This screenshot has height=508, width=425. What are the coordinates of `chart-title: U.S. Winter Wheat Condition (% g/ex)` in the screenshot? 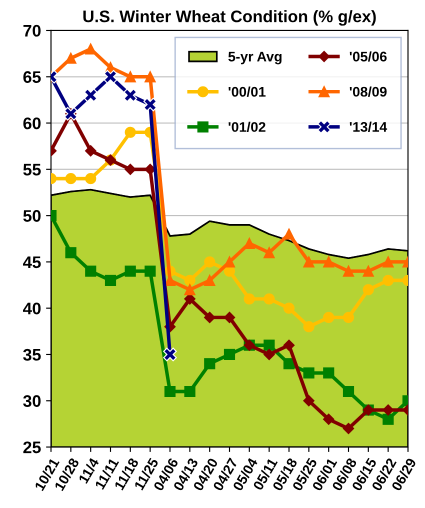 It's located at (229, 18).